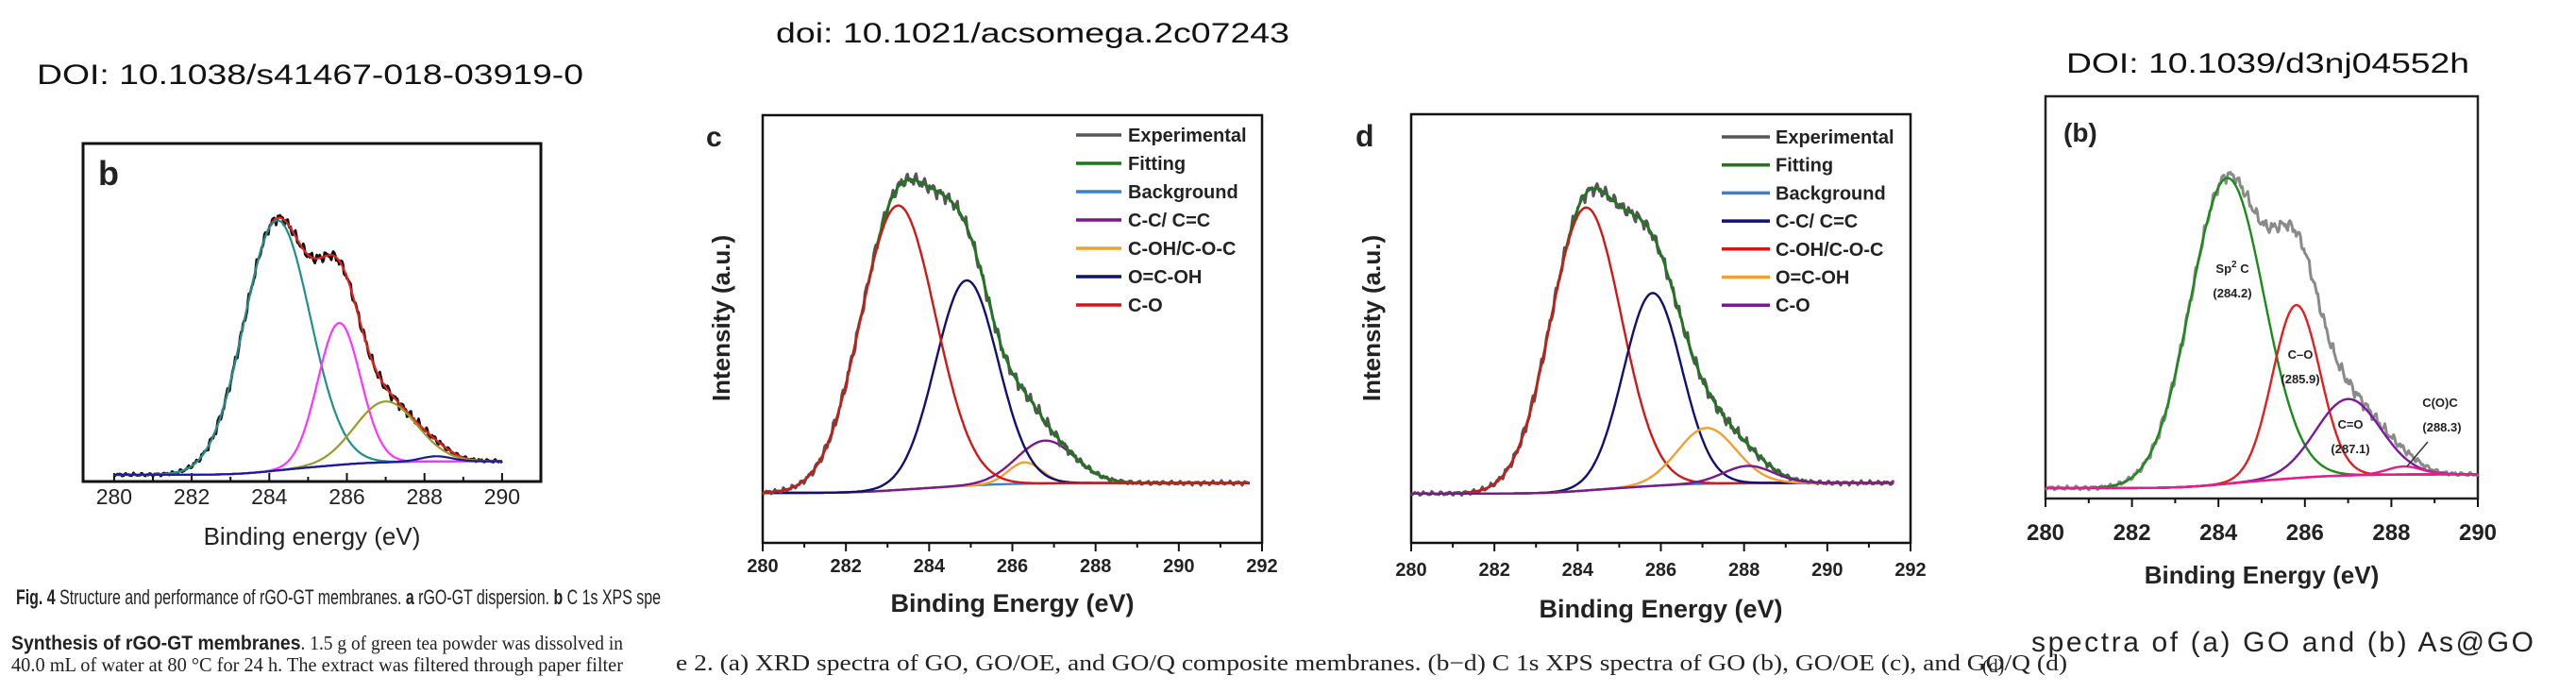 The image size is (2576, 693). I want to click on x-tick-label: 292, so click(1261, 566).